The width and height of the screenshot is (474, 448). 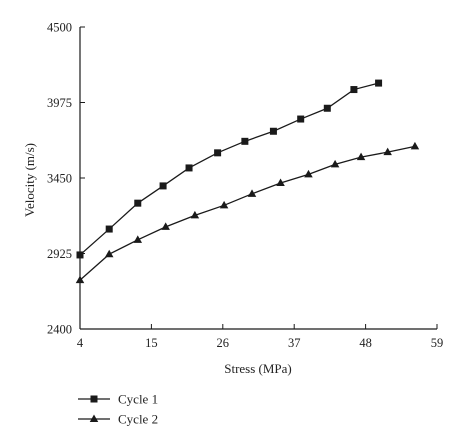 What do you see at coordinates (258, 368) in the screenshot?
I see `x-axis-label: Stress (MPa)` at bounding box center [258, 368].